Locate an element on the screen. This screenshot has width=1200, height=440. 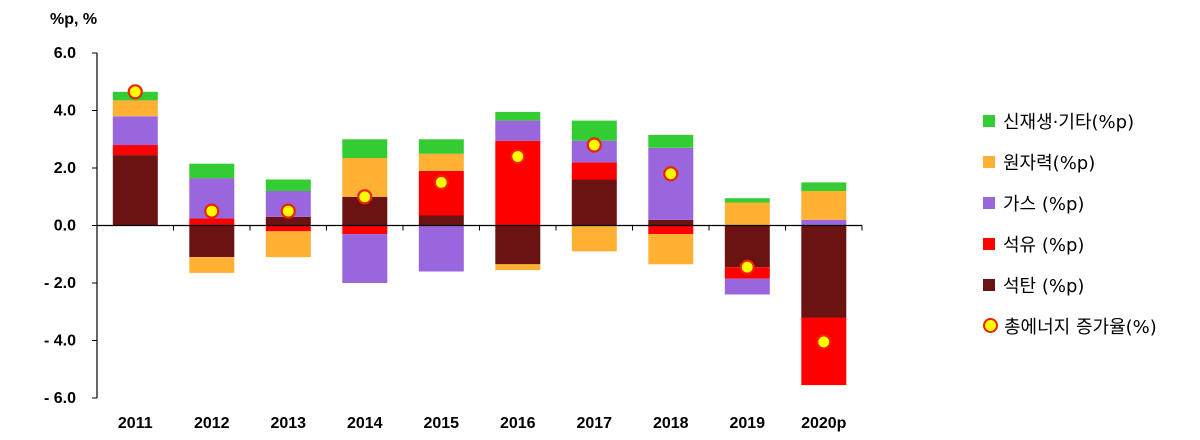
total-growth-marker-2017 is located at coordinates (594, 145).